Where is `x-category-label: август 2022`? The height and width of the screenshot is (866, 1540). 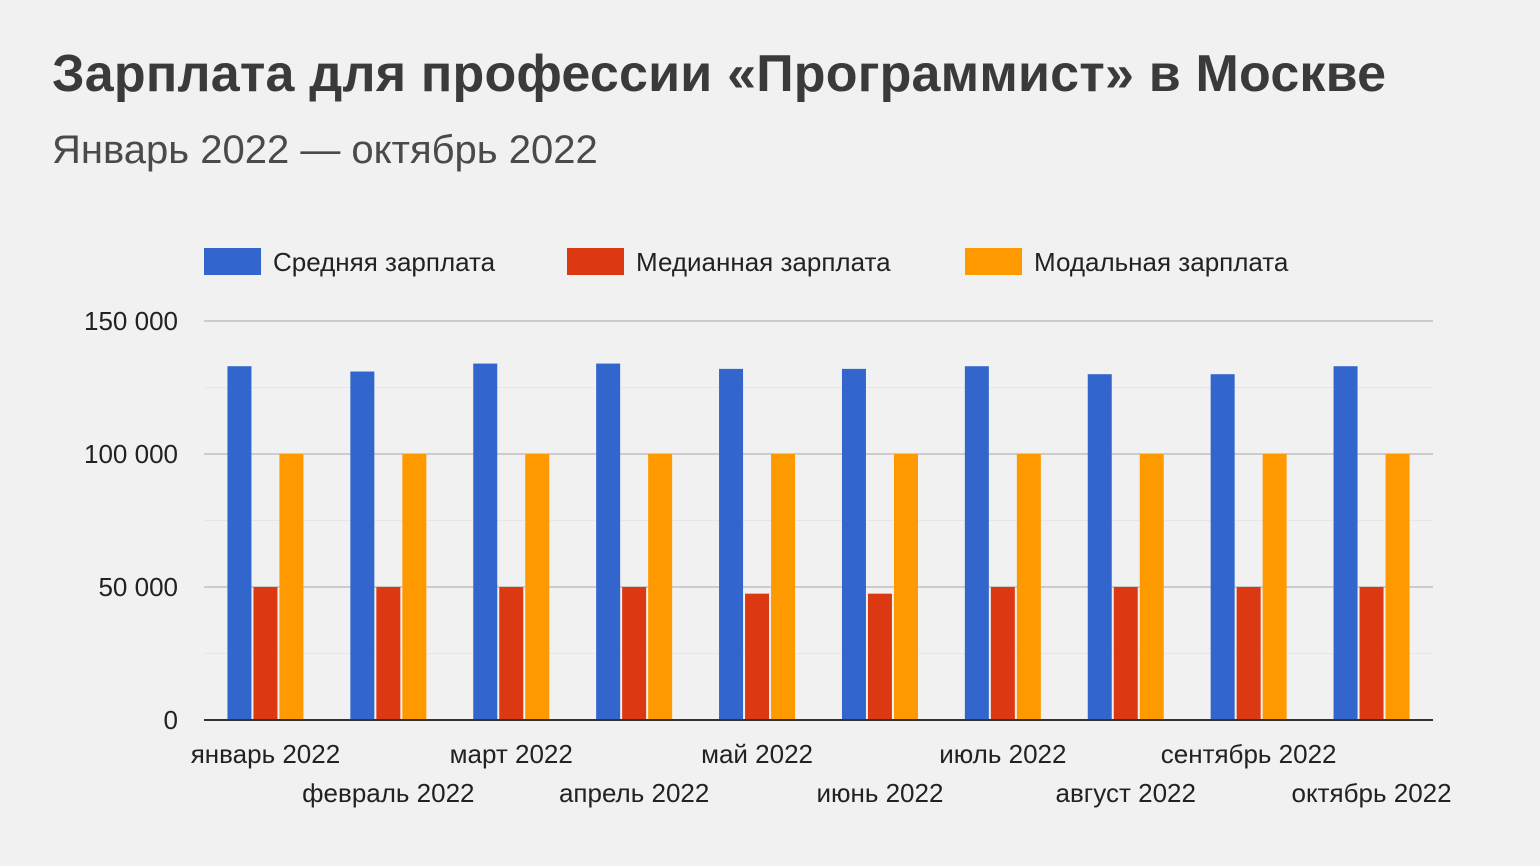
x-category-label: август 2022 is located at coordinates (1126, 793).